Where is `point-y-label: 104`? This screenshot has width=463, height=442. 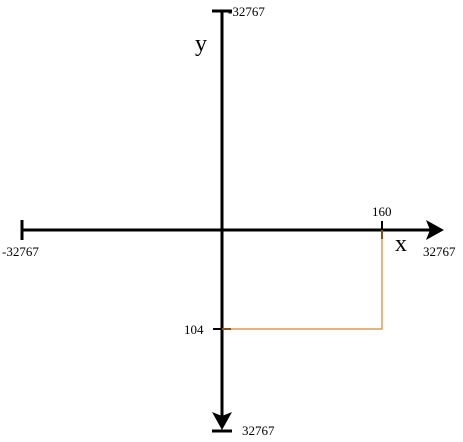
point-y-label: 104 is located at coordinates (194, 329).